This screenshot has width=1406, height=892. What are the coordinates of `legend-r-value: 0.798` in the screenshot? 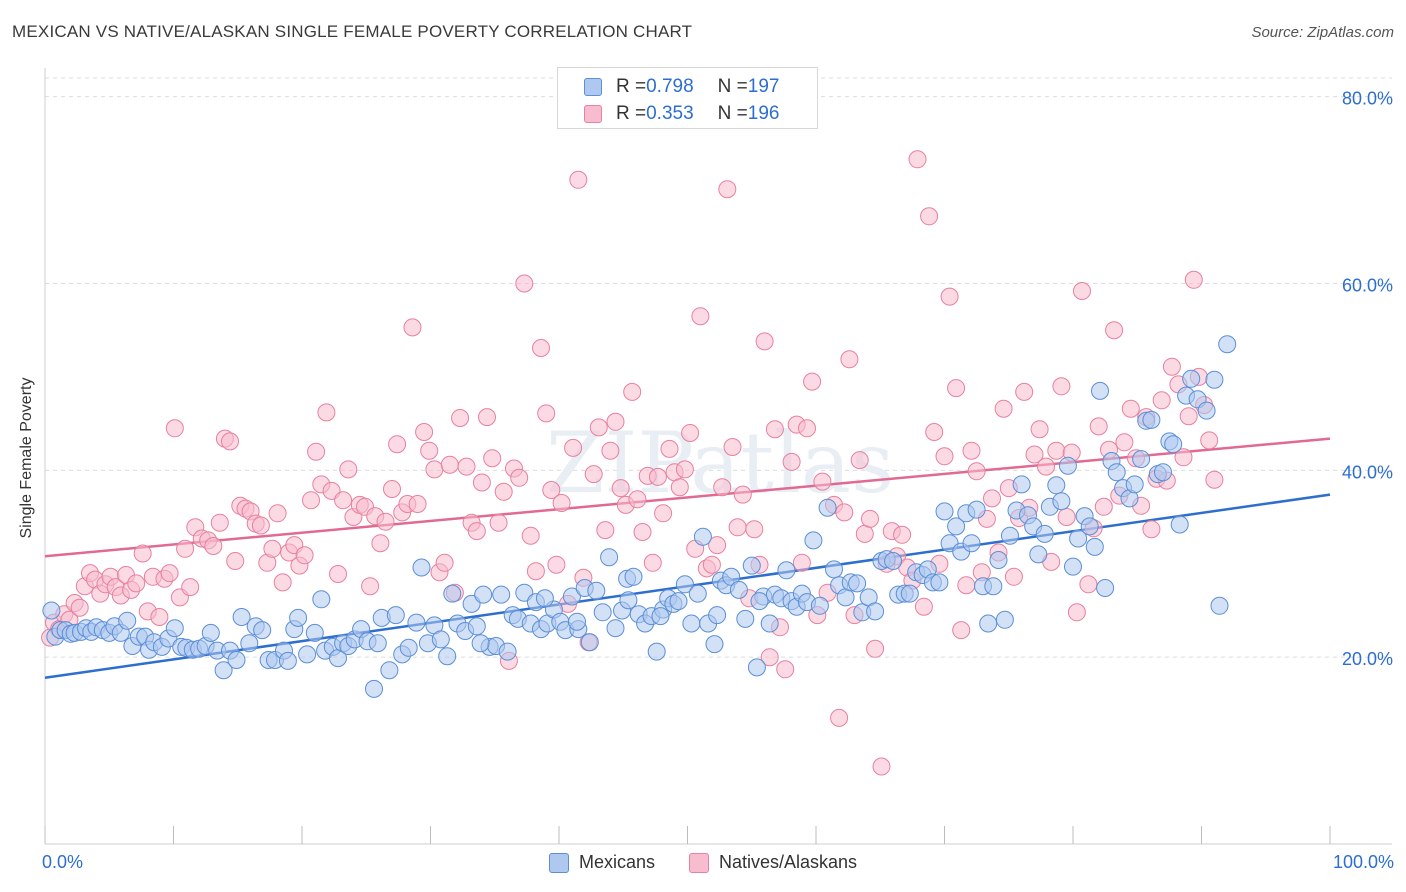 It's located at (670, 86).